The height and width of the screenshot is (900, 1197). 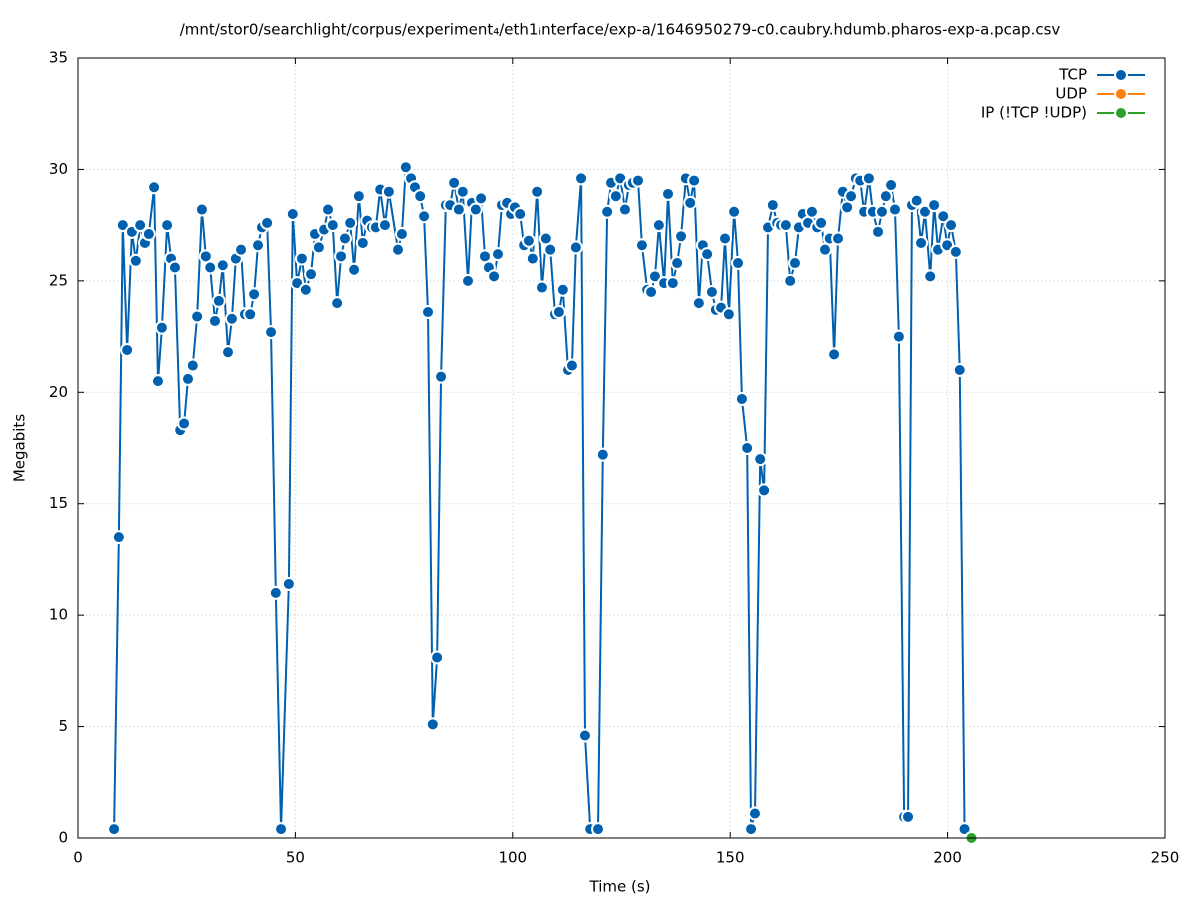 What do you see at coordinates (63, 838) in the screenshot?
I see `y-tick-label: 0` at bounding box center [63, 838].